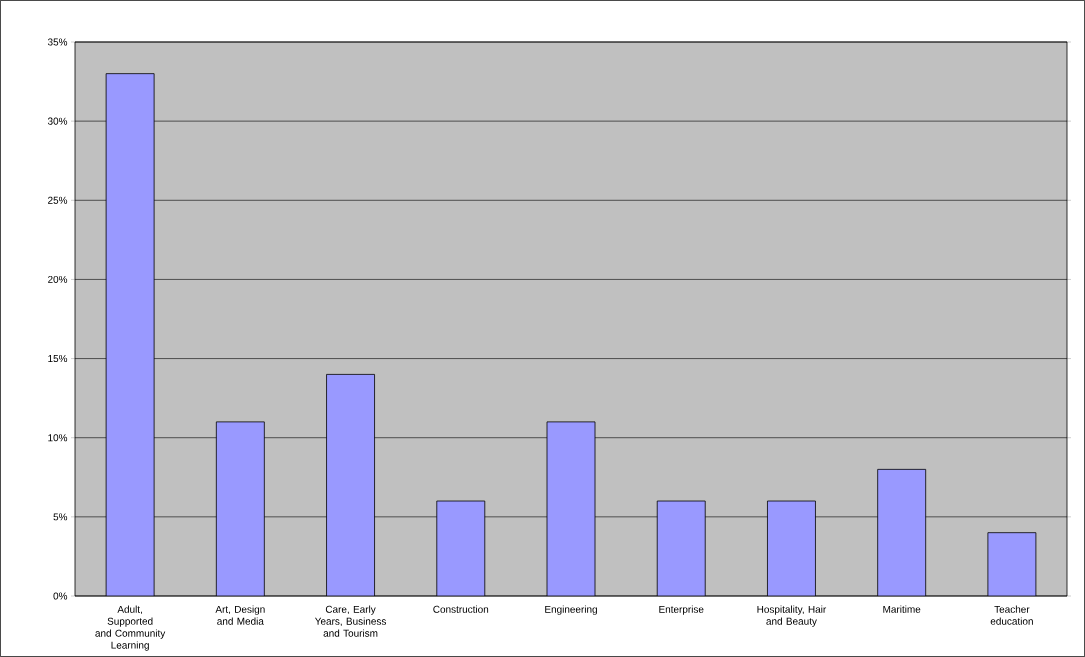 The height and width of the screenshot is (657, 1085). What do you see at coordinates (240, 615) in the screenshot?
I see `x-tick-label: Art, Design and Media` at bounding box center [240, 615].